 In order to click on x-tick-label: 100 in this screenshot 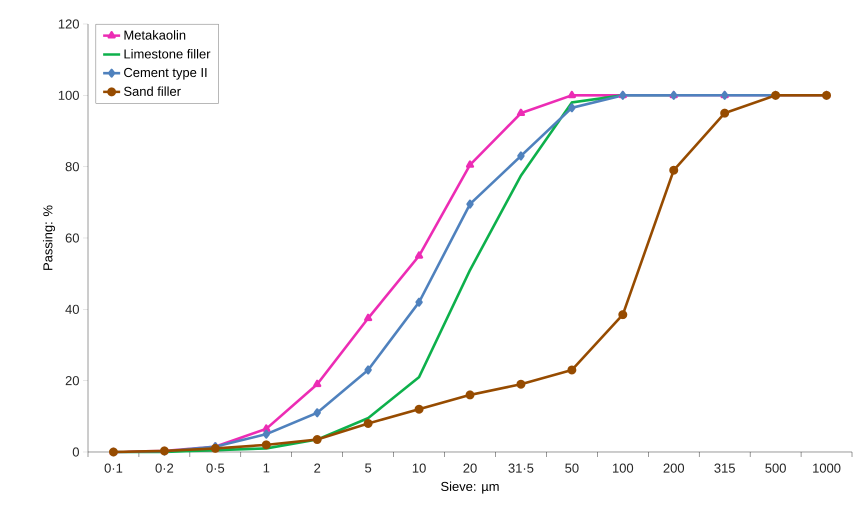, I will do `click(623, 468)`.